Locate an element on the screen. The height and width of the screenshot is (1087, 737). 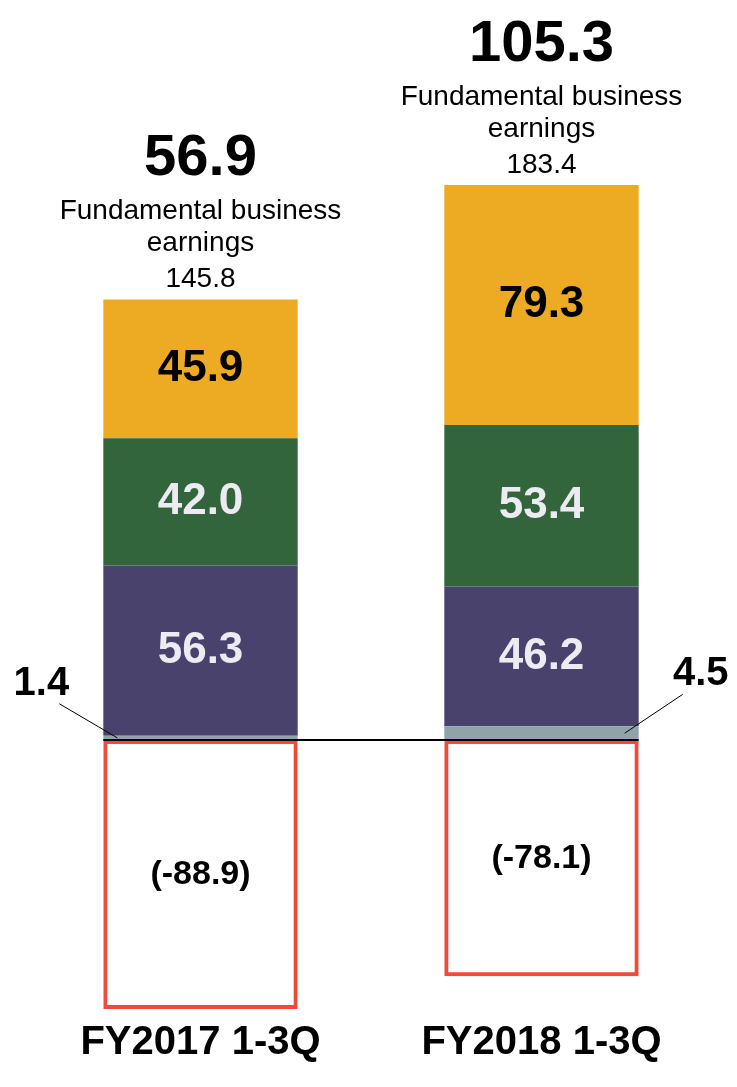
data-label: 45.9 is located at coordinates (200, 365).